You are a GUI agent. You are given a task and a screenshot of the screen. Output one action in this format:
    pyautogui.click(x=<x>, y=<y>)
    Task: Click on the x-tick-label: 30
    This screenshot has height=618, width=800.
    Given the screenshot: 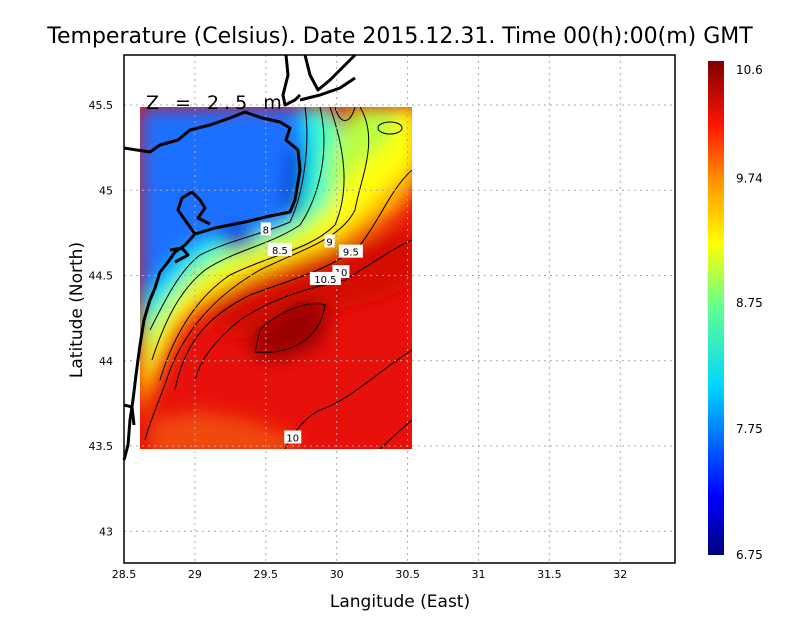 What is the action you would take?
    pyautogui.click(x=337, y=574)
    